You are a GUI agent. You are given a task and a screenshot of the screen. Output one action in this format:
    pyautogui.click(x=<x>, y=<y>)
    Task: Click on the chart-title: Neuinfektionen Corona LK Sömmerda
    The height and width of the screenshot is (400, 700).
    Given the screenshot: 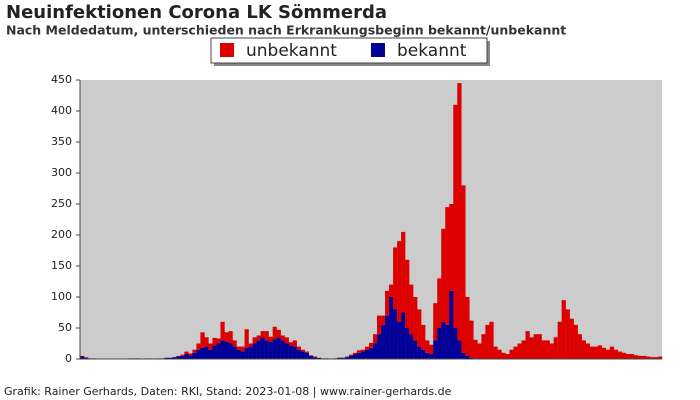 What is the action you would take?
    pyautogui.click(x=196, y=12)
    